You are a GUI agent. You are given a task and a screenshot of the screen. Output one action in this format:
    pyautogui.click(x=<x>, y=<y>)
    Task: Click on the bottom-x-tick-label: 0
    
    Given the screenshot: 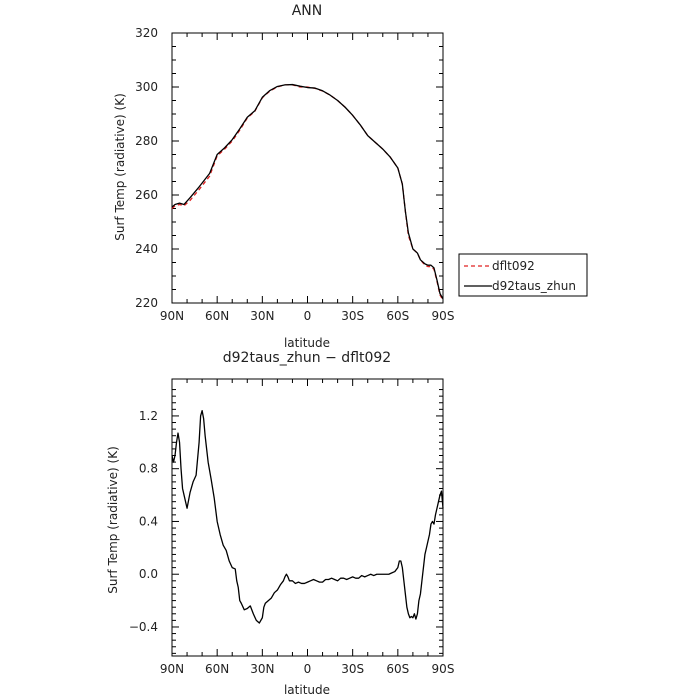 What is the action you would take?
    pyautogui.click(x=308, y=669)
    